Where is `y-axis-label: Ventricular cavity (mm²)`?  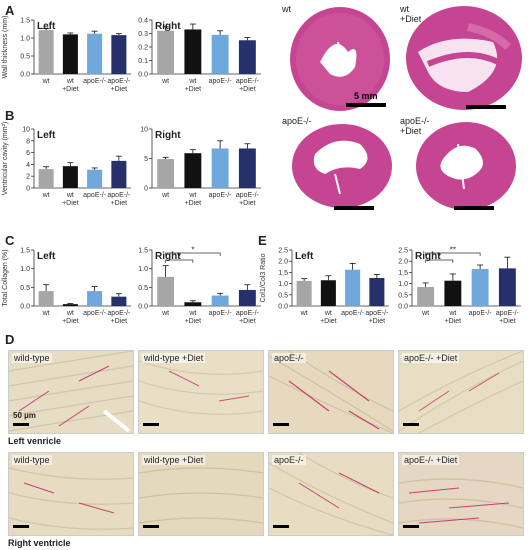 y-axis-label: Ventricular cavity (mm²) is located at coordinates (5, 159).